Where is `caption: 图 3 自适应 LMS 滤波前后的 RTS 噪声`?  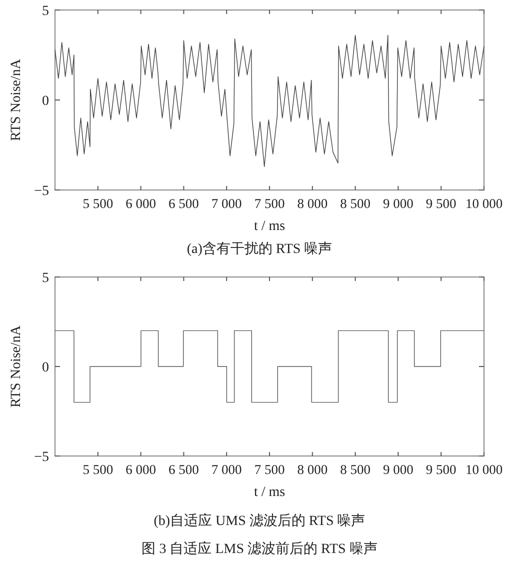
caption: 图 3 自适应 LMS 滤波前后的 RTS 噪声 is located at coordinates (260, 549).